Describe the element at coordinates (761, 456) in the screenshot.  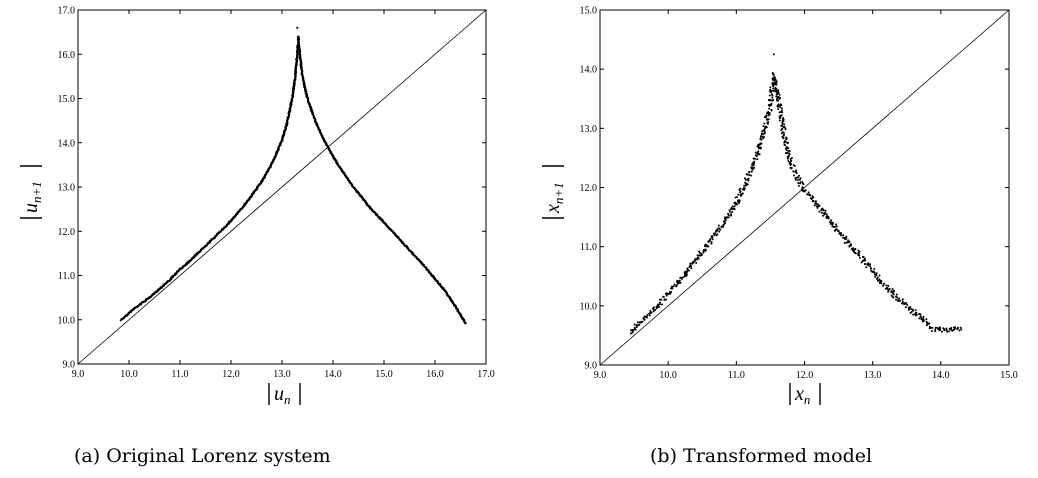
I see `caption-b: (b) Transformed model` at that location.